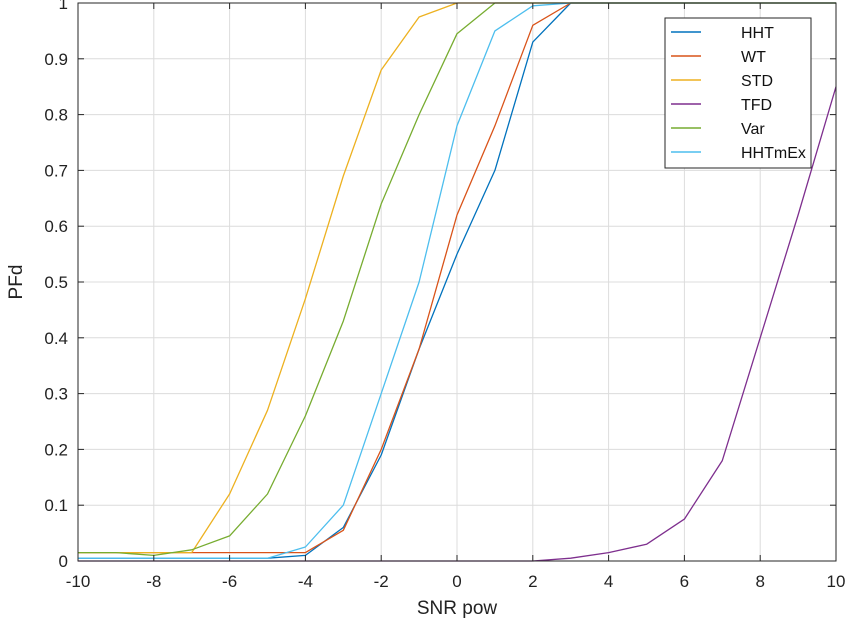 This screenshot has width=863, height=624. What do you see at coordinates (56, 59) in the screenshot?
I see `y-tick-label: 0.9` at bounding box center [56, 59].